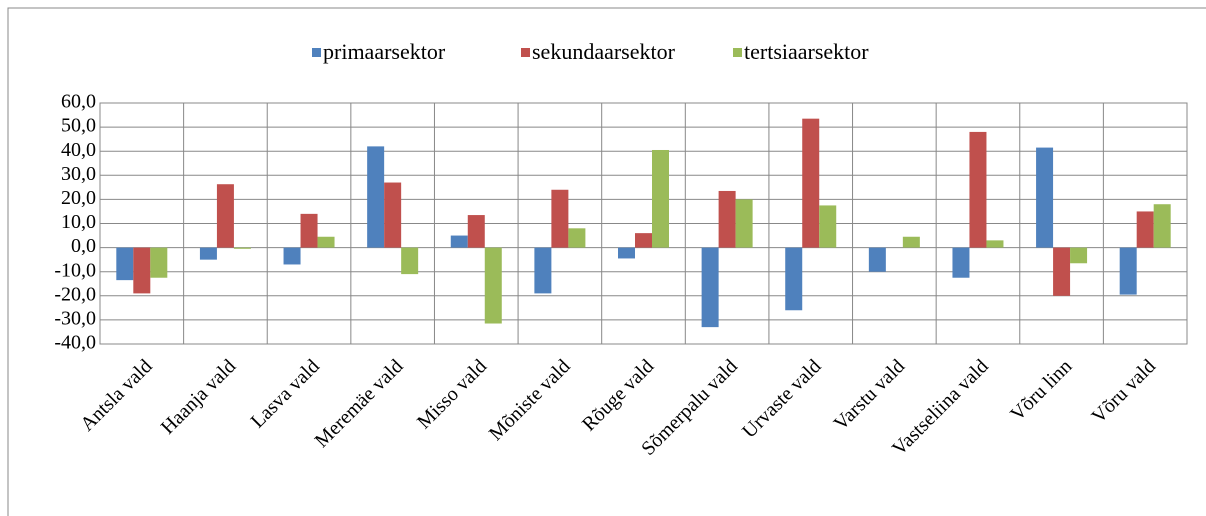  Describe the element at coordinates (781, 398) in the screenshot. I see `x-tick-label: Urvaste vald` at that location.